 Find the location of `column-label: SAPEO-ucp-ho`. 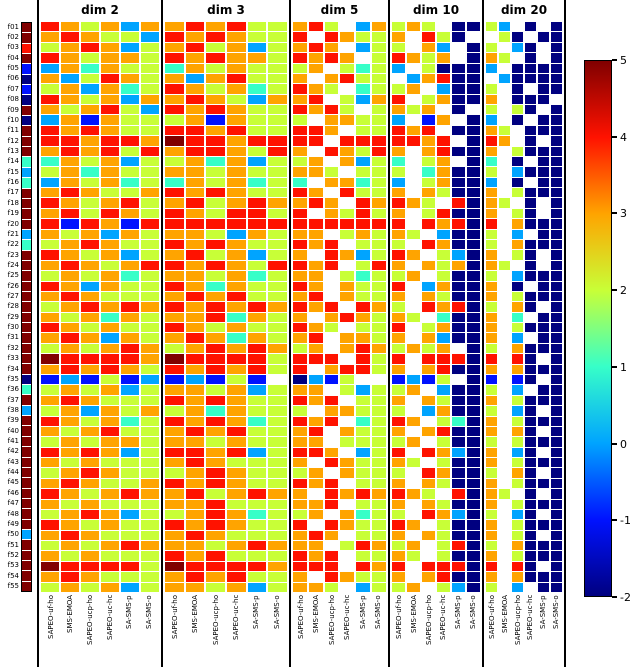

column-label: SAPEO-ucp-ho is located at coordinates (517, 620).